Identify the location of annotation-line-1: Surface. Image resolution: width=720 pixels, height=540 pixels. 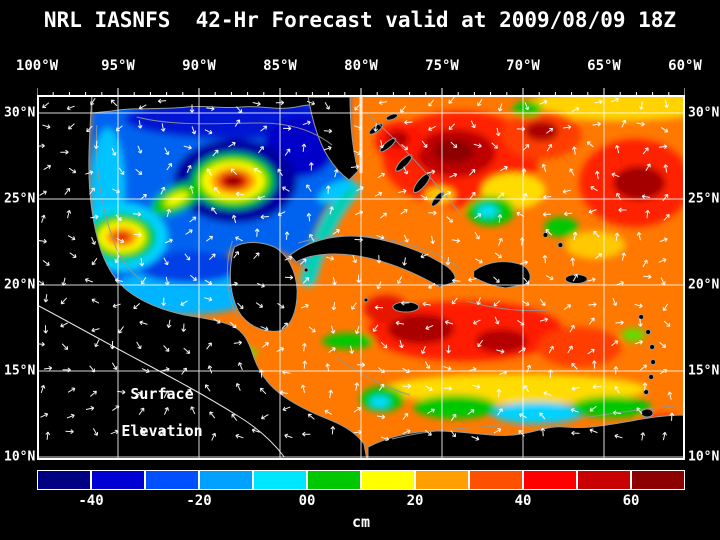
(162, 394).